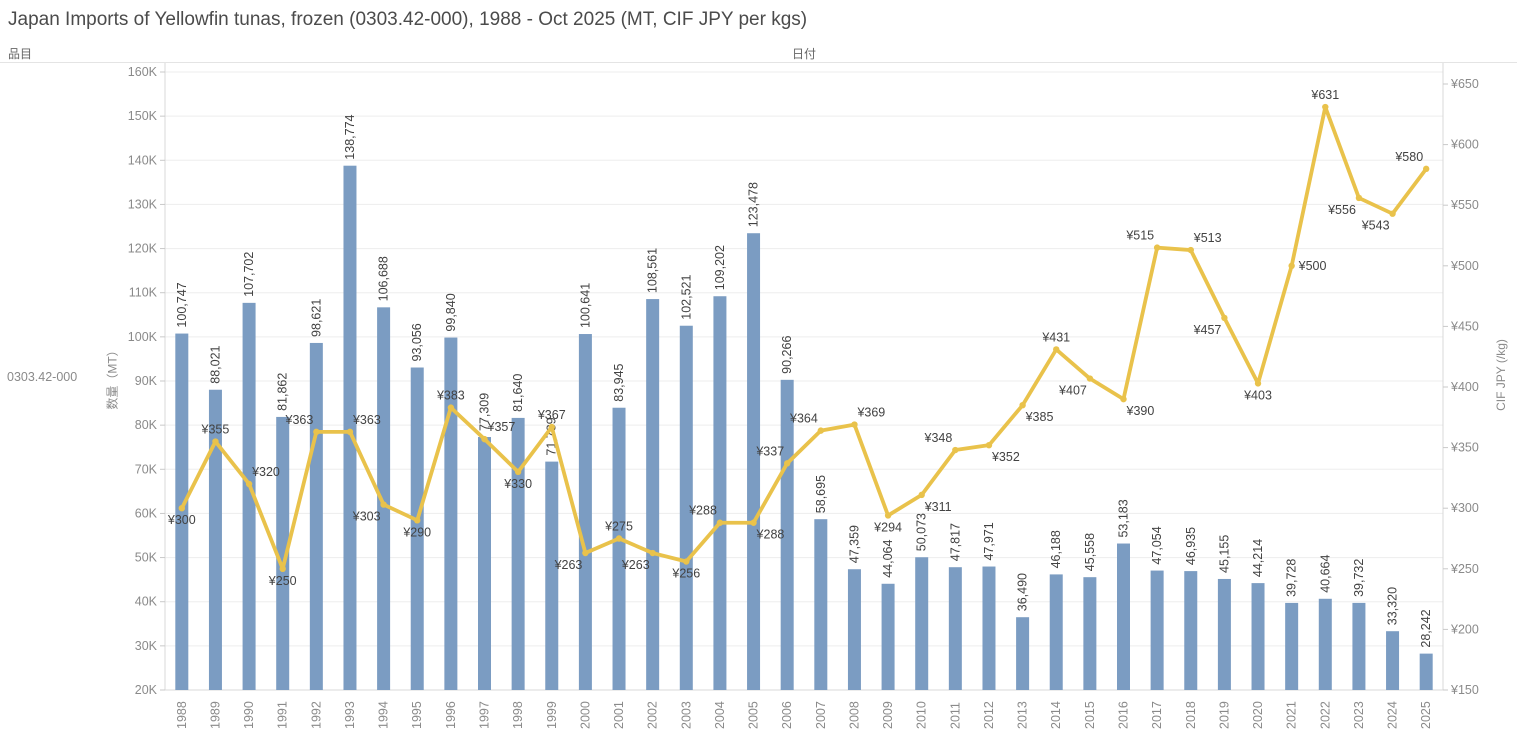  I want to click on price-value-label: ¥263, so click(635, 565).